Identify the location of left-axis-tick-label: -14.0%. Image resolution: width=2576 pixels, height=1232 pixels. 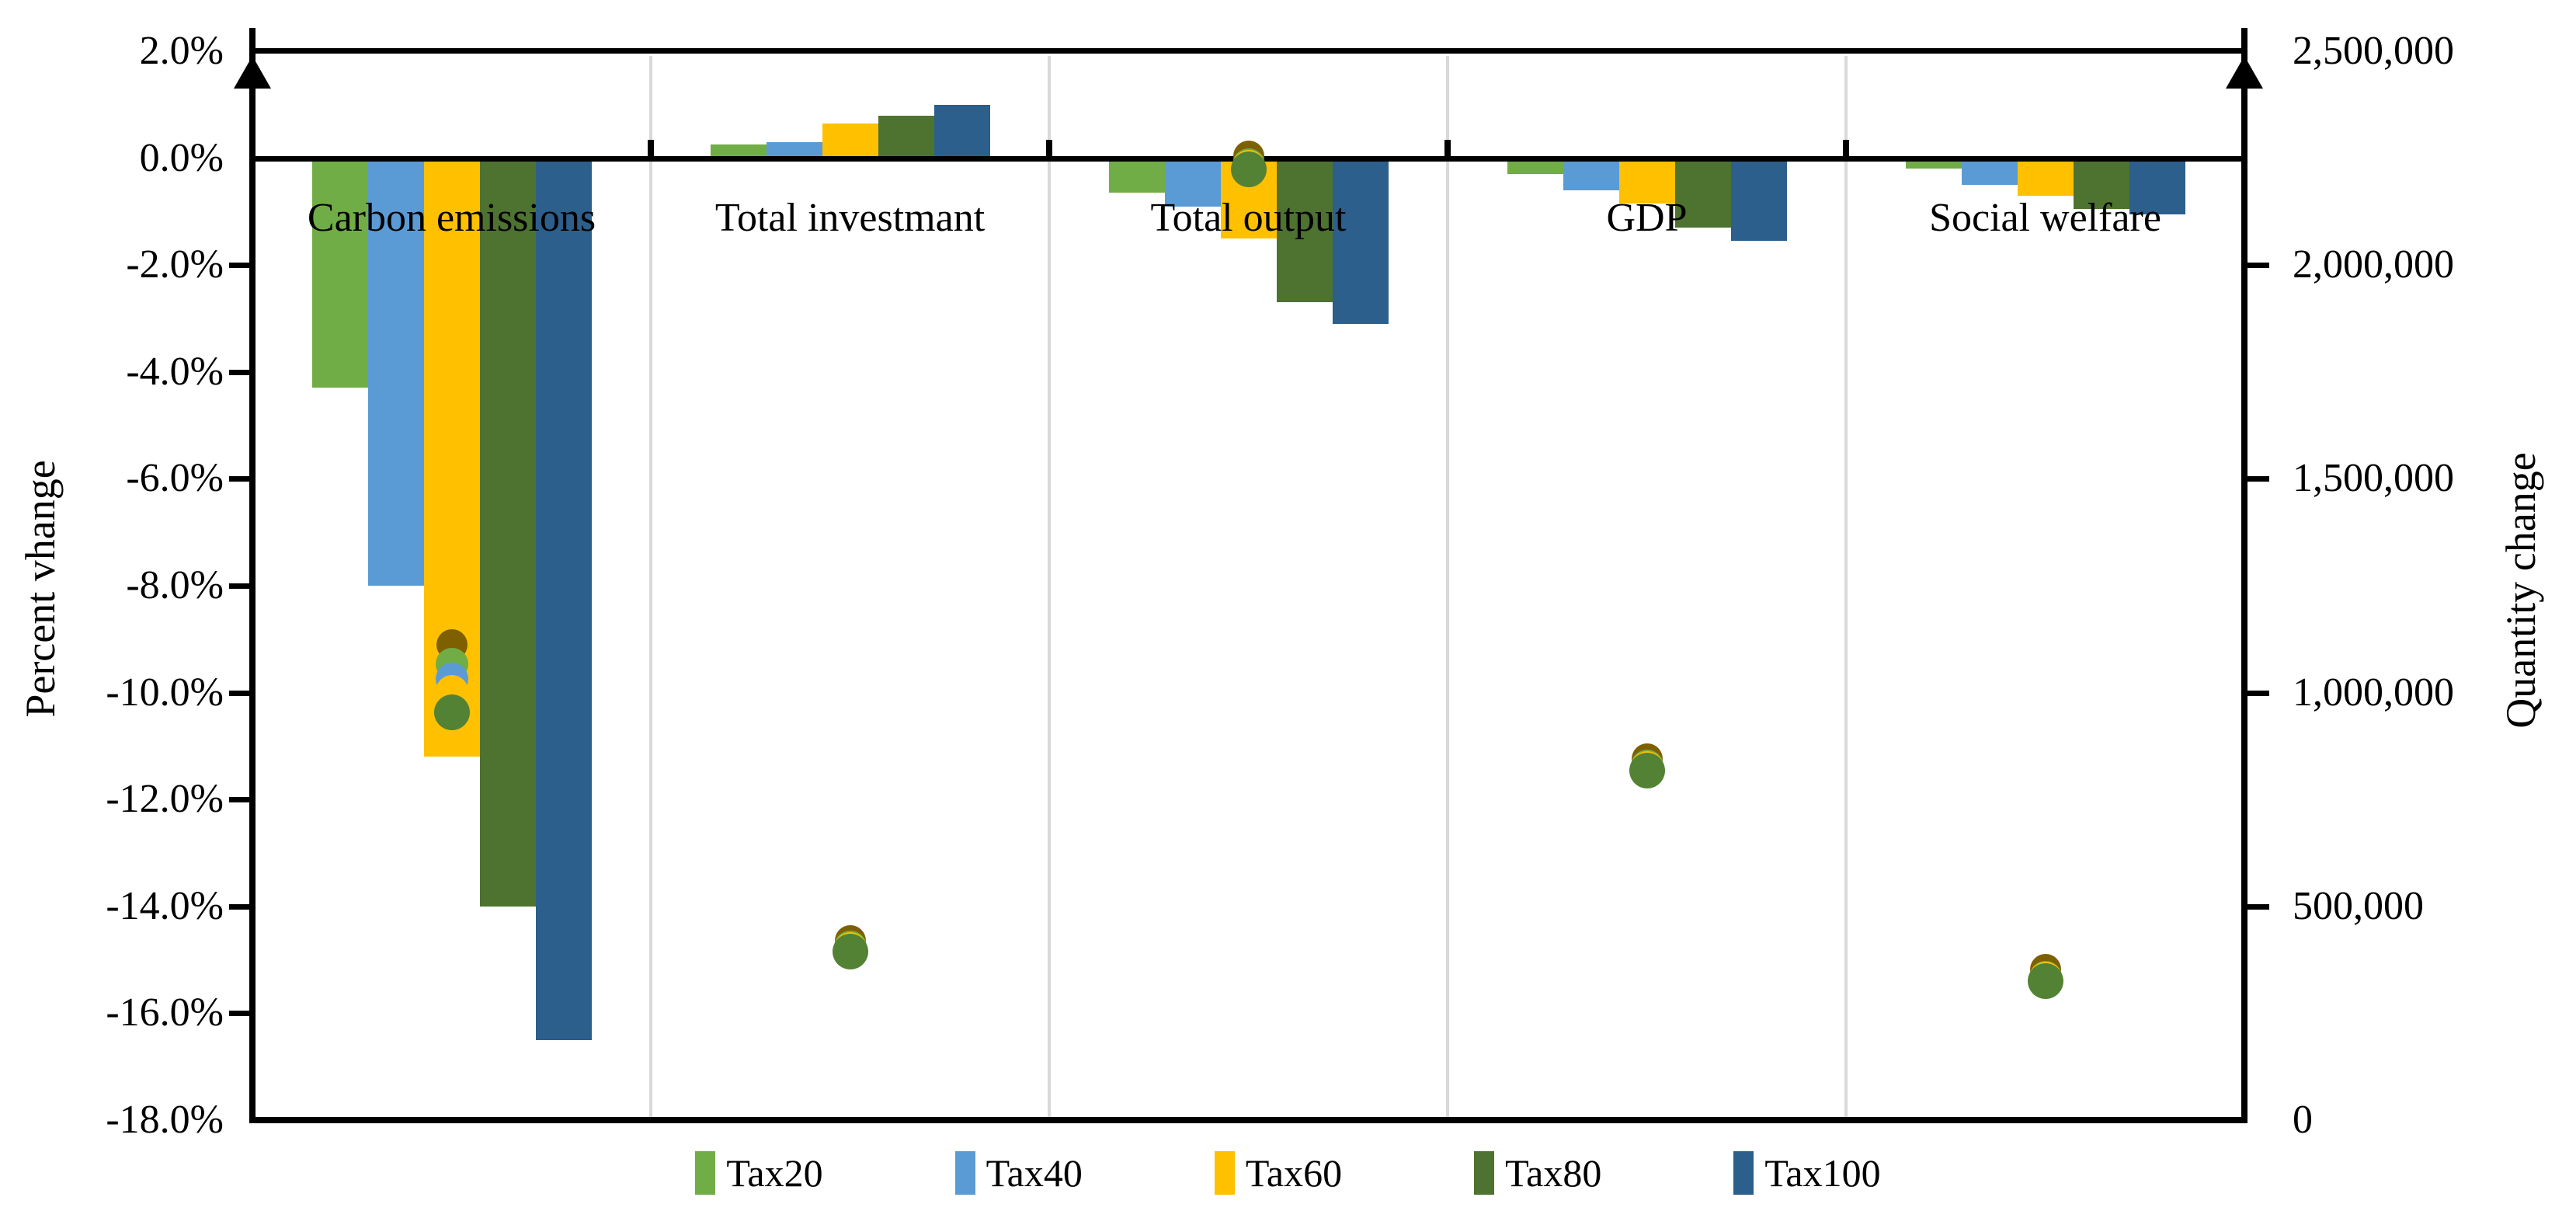
(165, 906).